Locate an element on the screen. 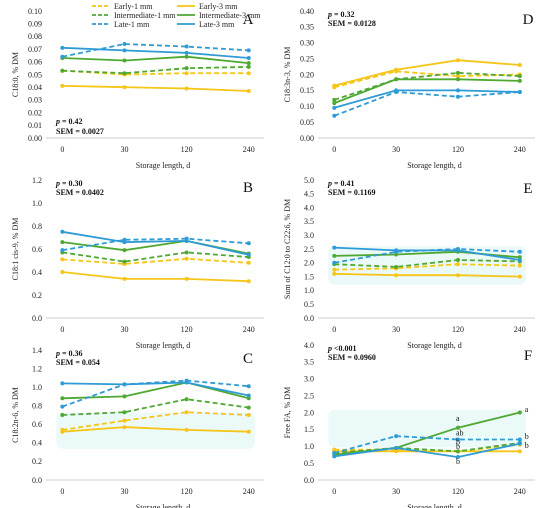 The image size is (550, 508). y-tick-label: 0.40 is located at coordinates (307, 11).